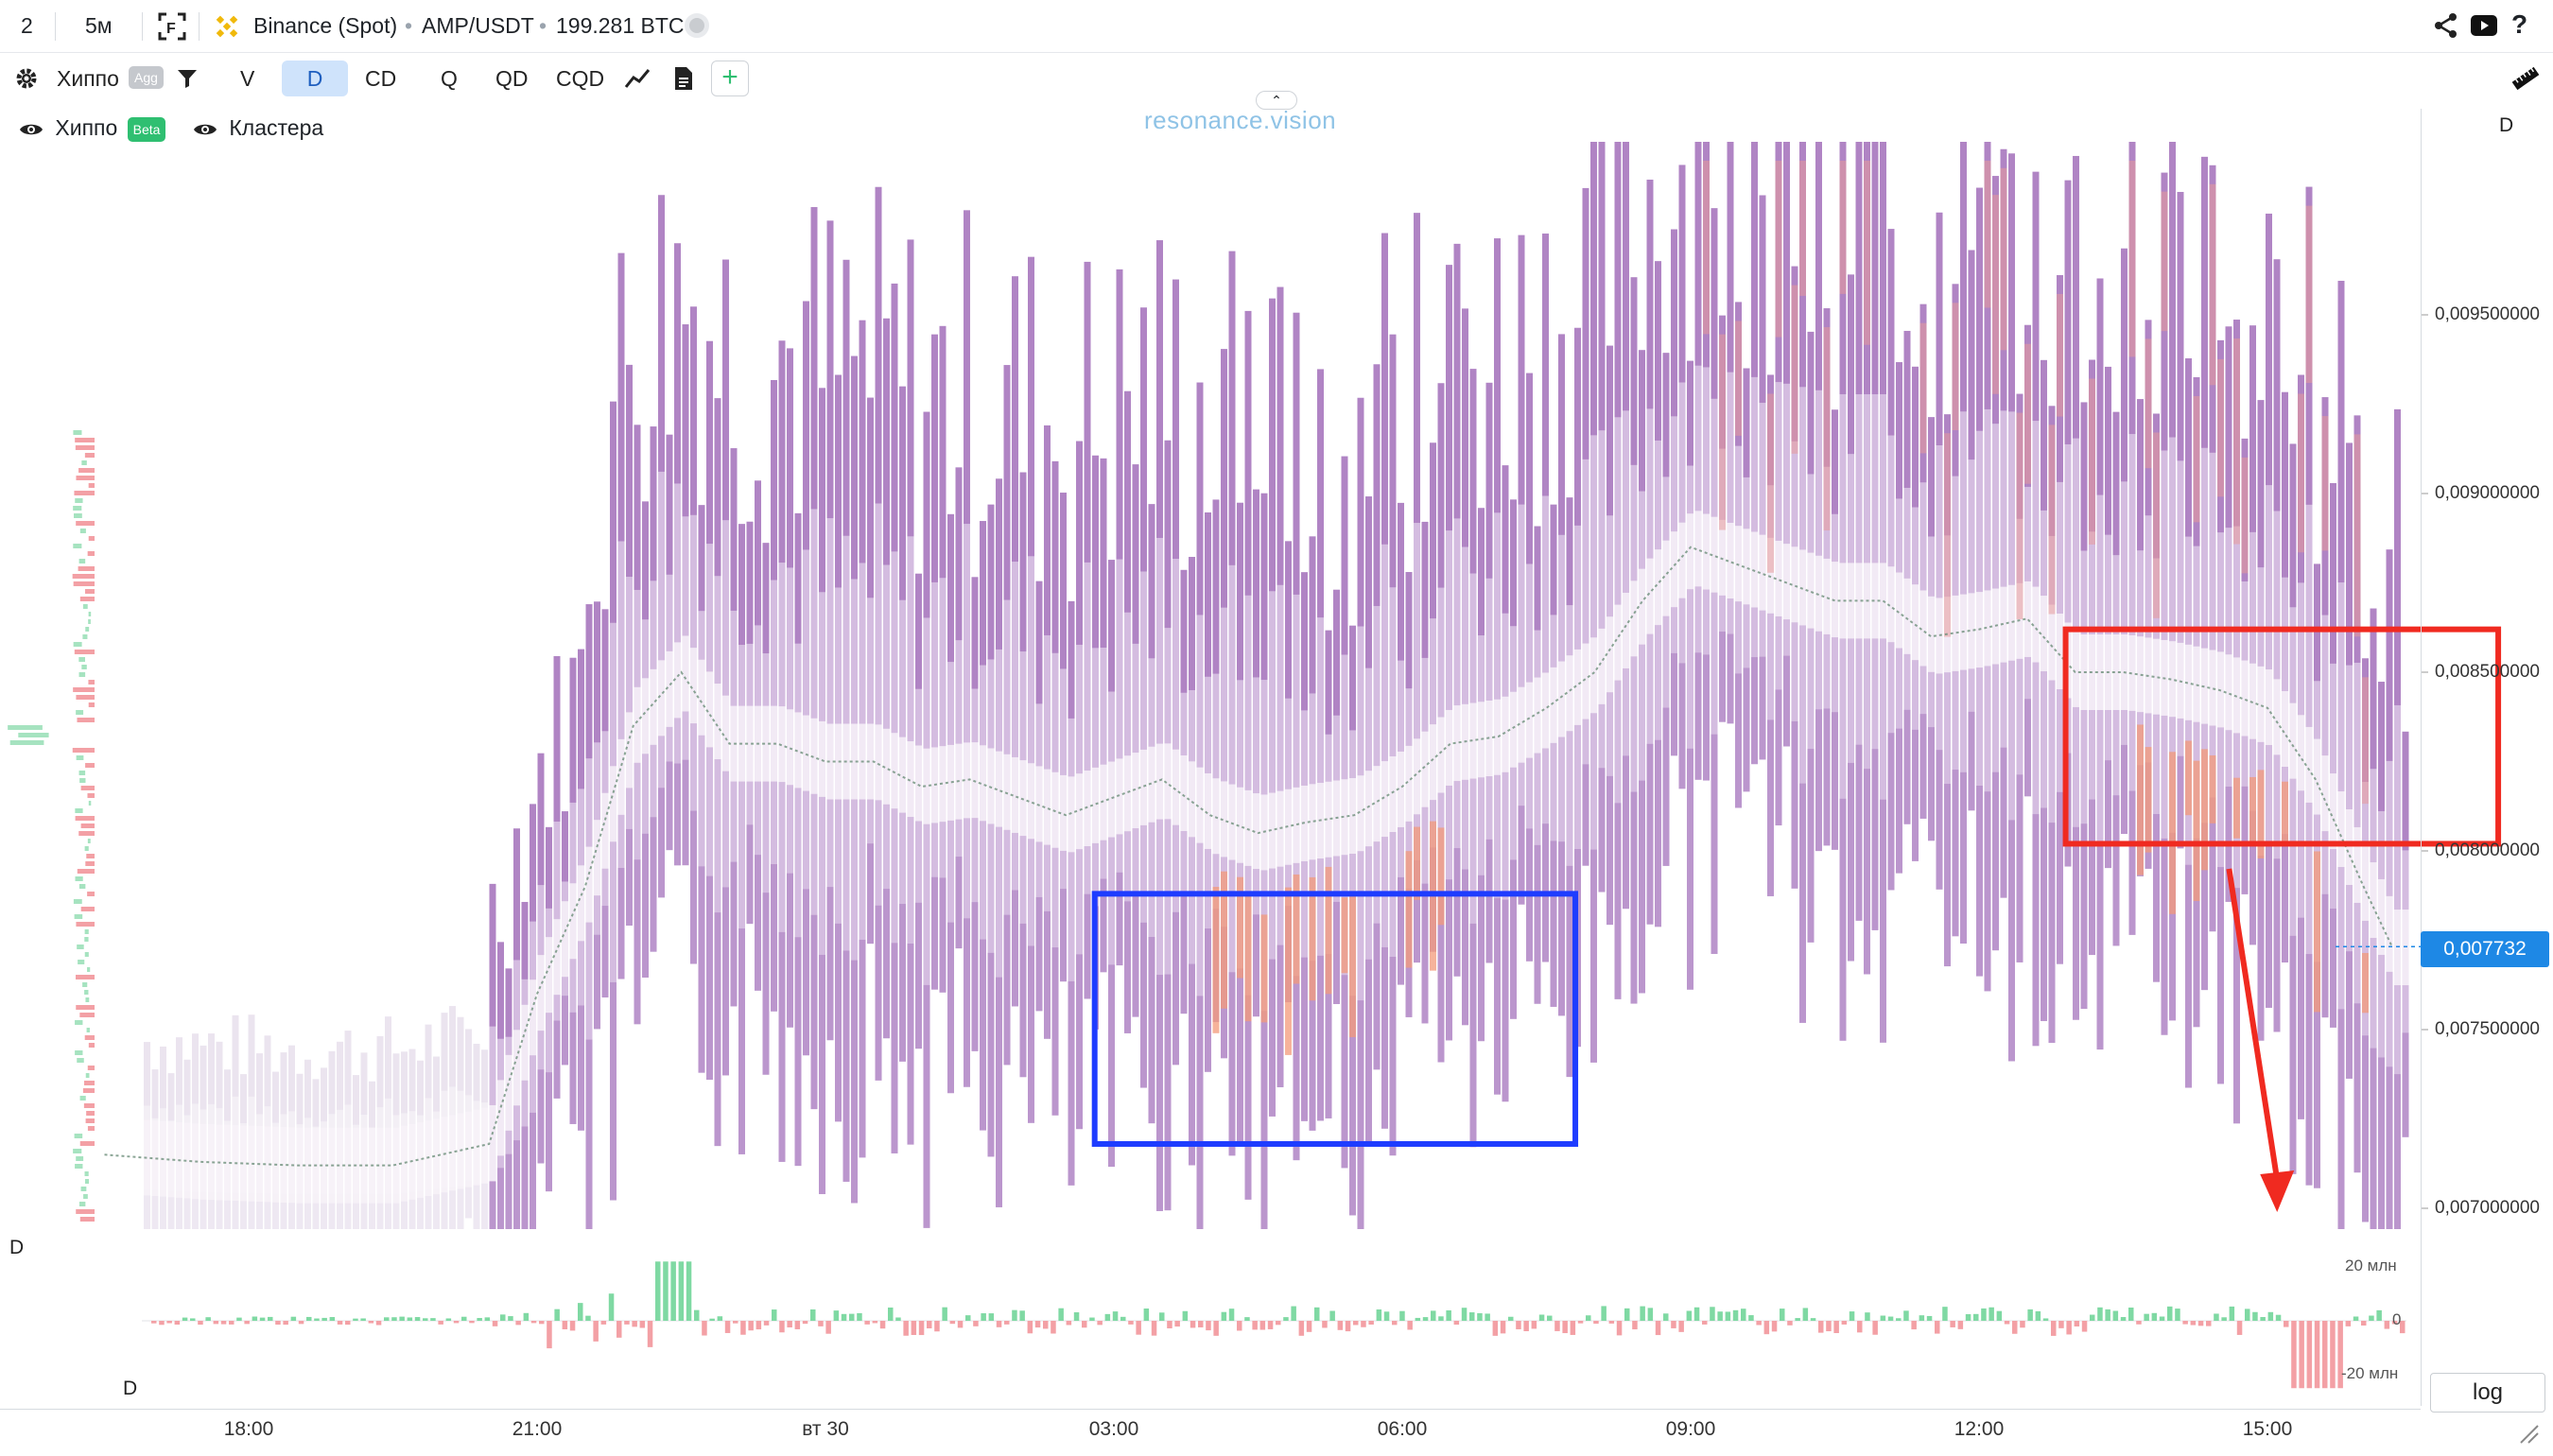  Describe the element at coordinates (512, 78) in the screenshot. I see `tab-qd: QD` at that location.